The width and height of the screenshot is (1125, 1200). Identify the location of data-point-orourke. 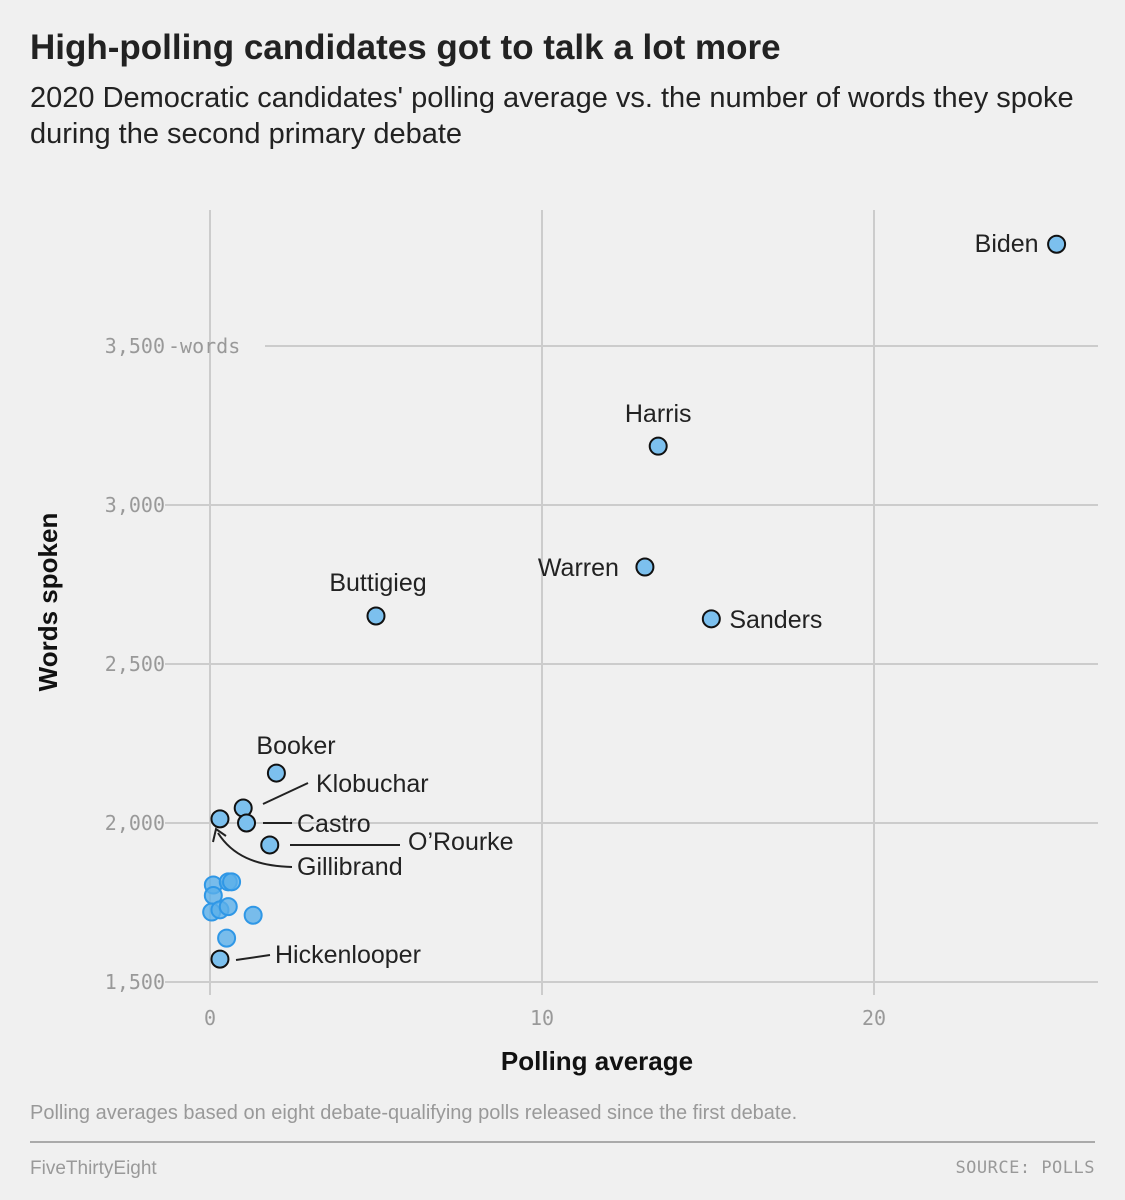
(270, 845).